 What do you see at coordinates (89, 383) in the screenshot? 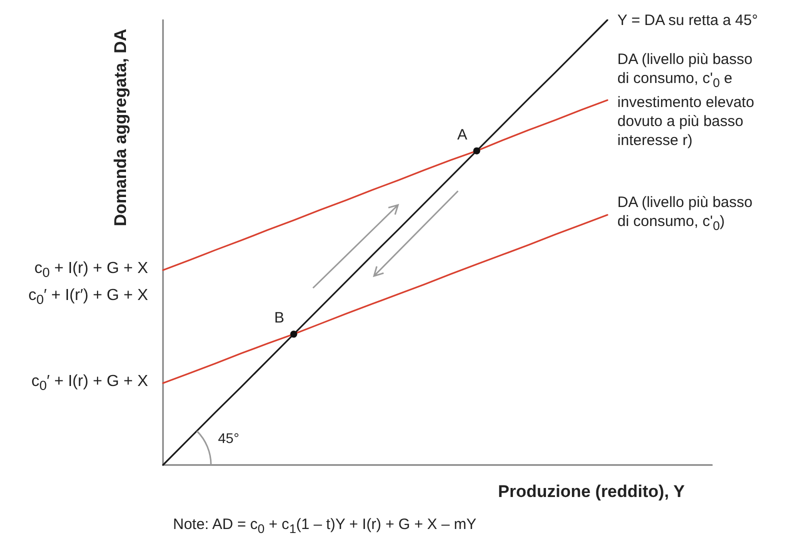
I see `text: c$_{0}$′ + I(r) + G + X` at bounding box center [89, 383].